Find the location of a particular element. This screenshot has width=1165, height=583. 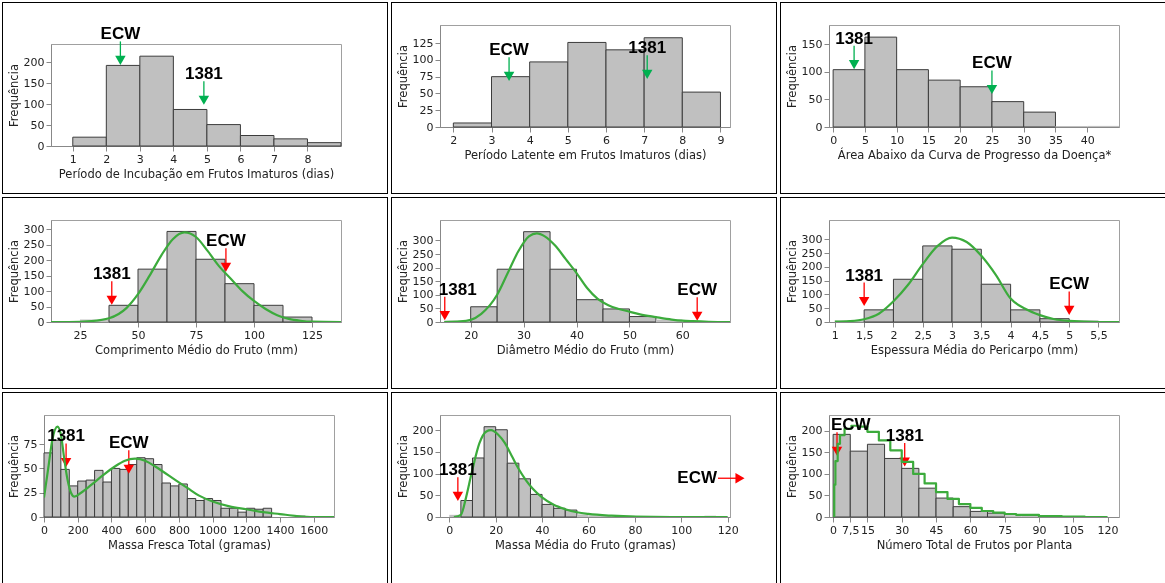

x-tick-label: 4,5 is located at coordinates (1040, 335).